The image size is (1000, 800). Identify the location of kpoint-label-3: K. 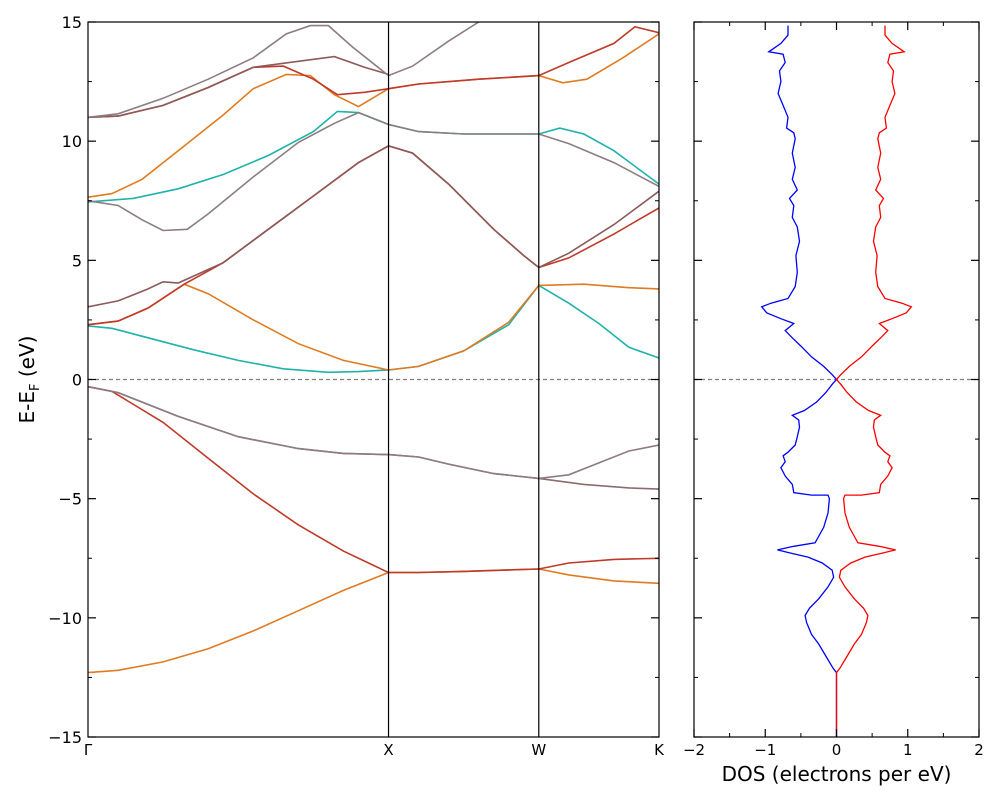
(659, 750).